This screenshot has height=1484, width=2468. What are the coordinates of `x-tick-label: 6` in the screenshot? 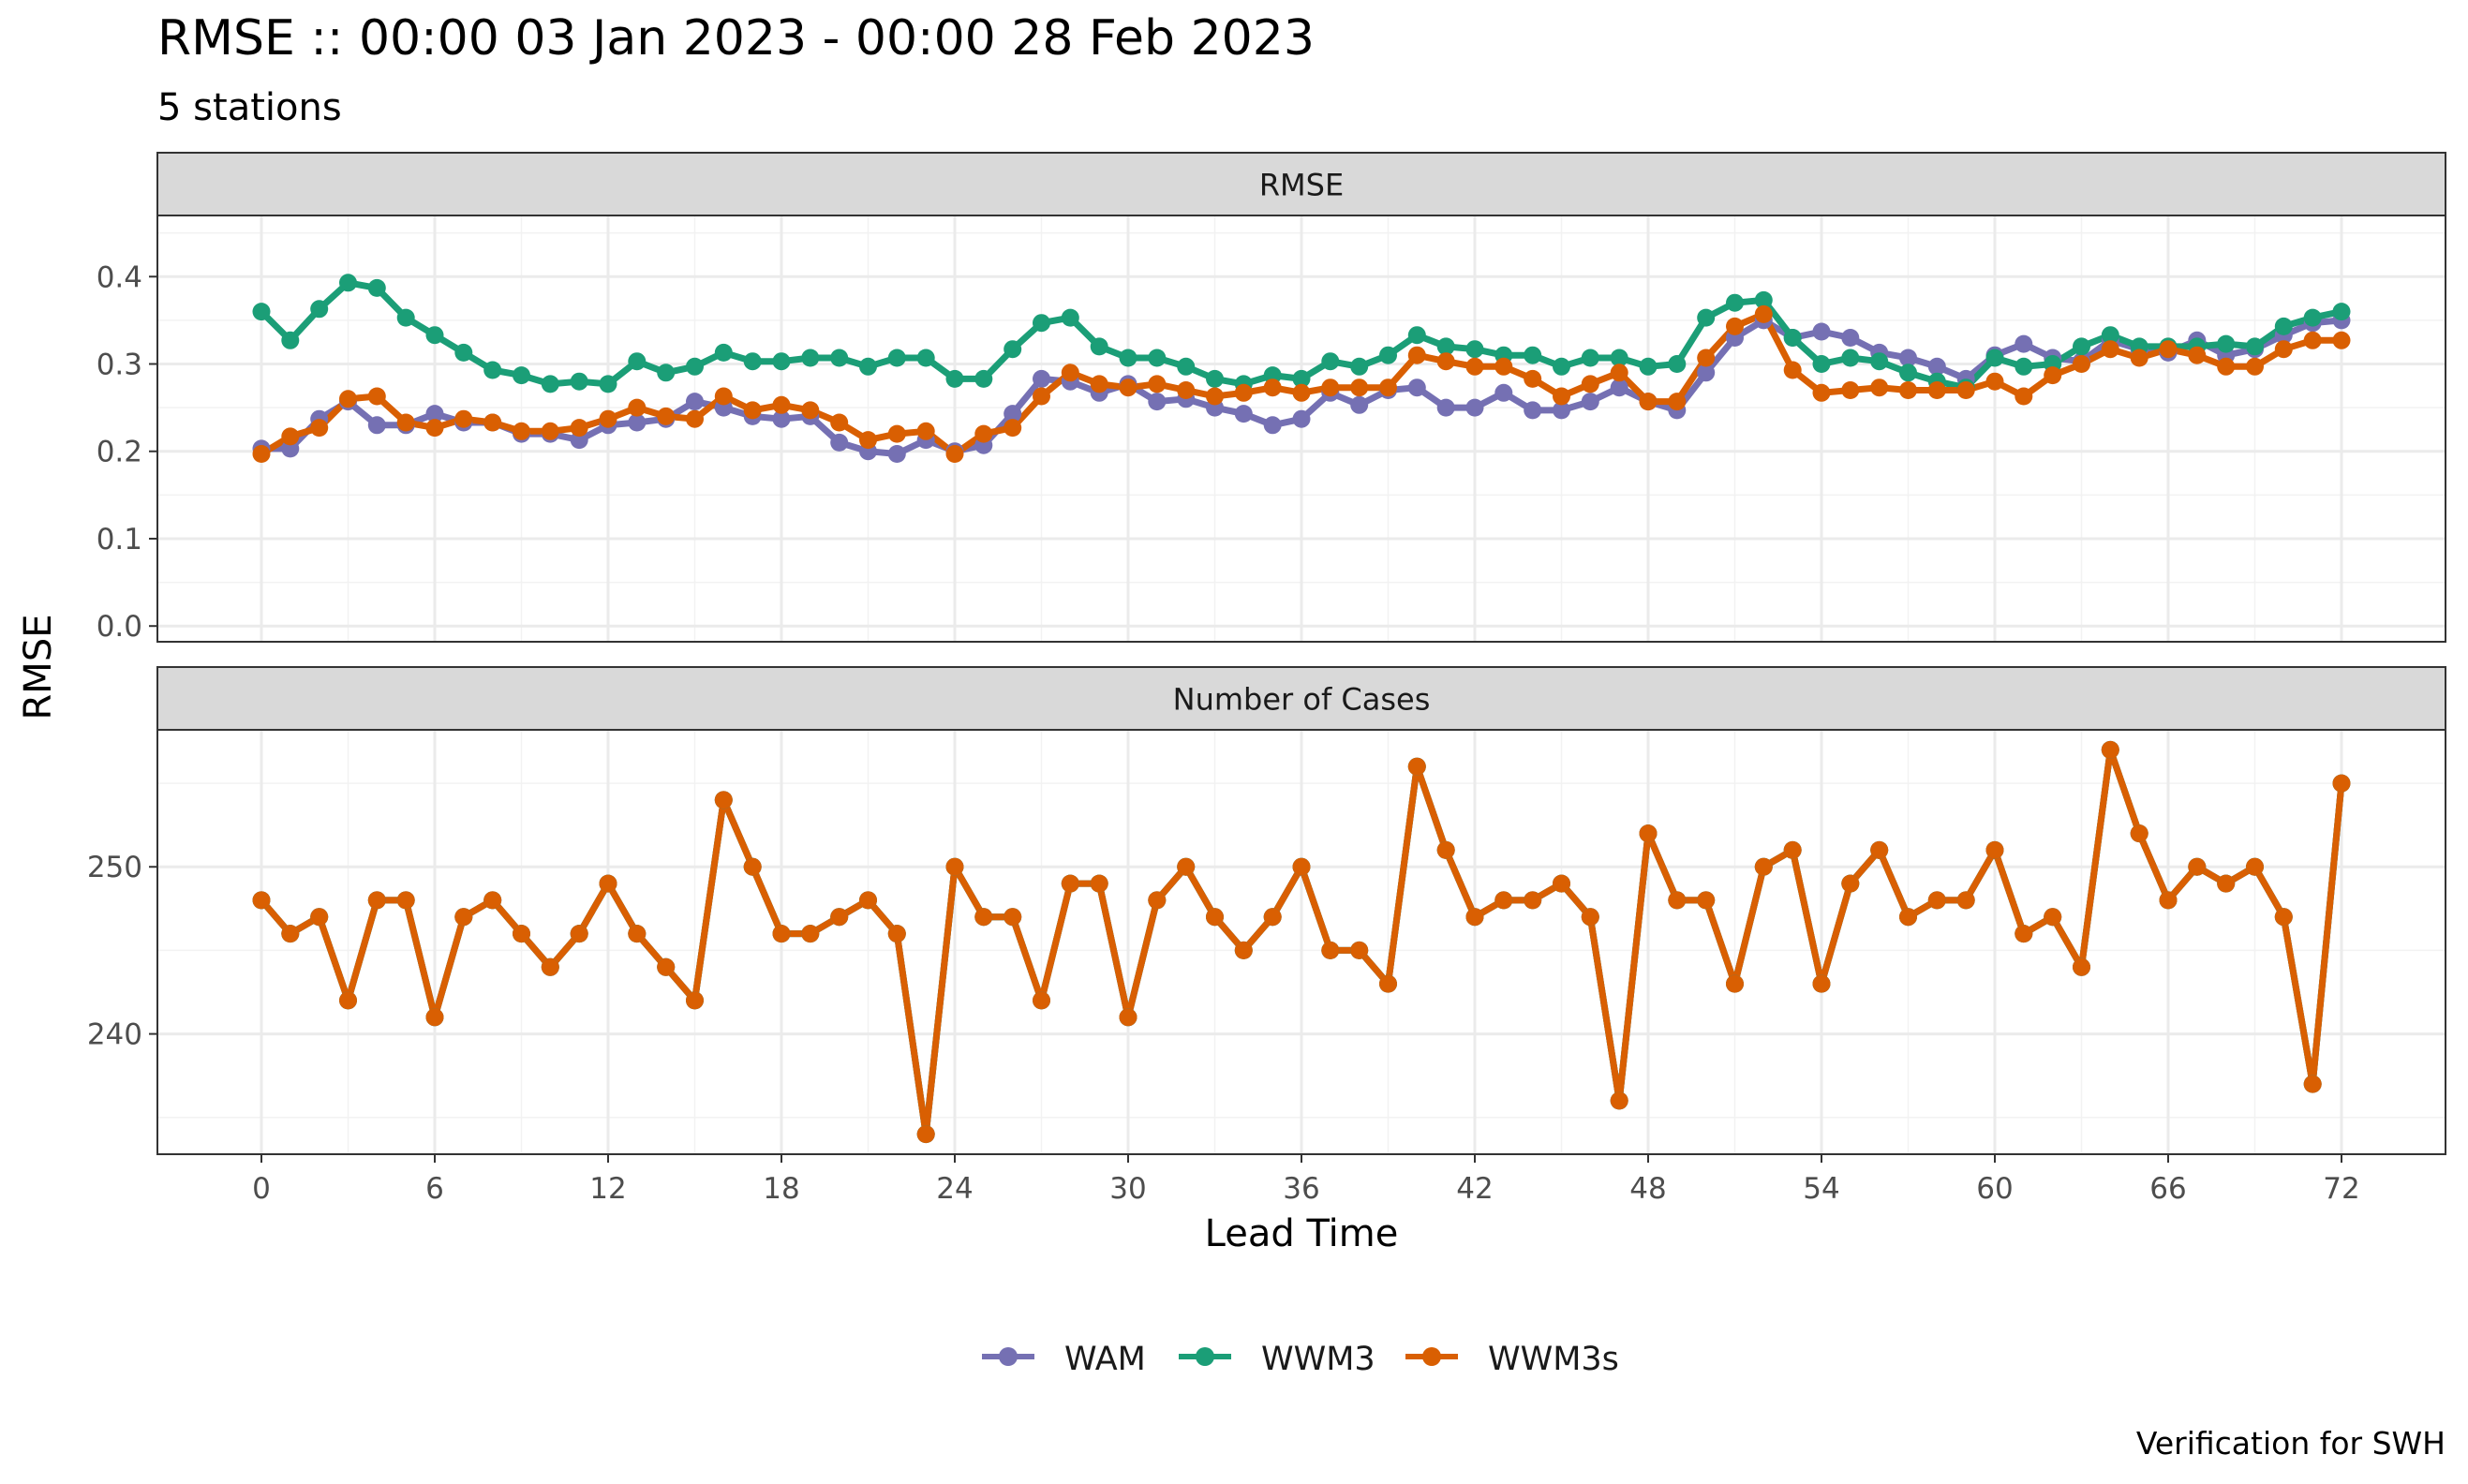 It's located at (434, 1189).